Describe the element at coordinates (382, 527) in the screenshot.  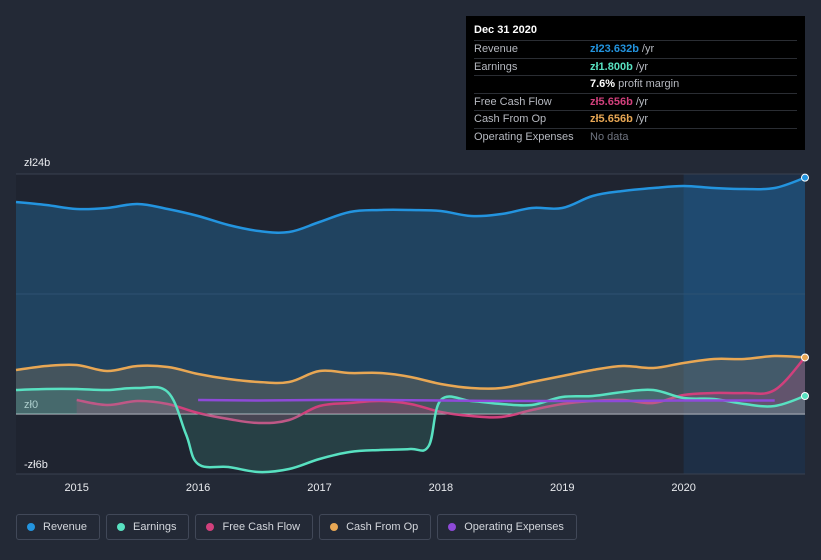
I see `legend-label: Cash From Op` at that location.